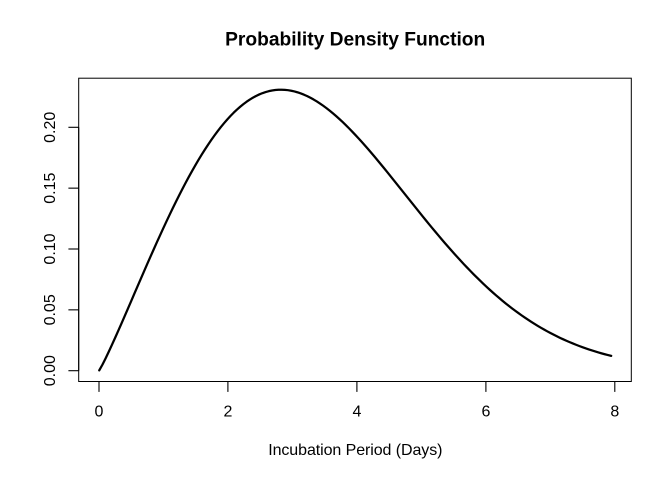 The width and height of the screenshot is (672, 480). Describe the element at coordinates (50, 187) in the screenshot. I see `svg-text: 0.15` at that location.